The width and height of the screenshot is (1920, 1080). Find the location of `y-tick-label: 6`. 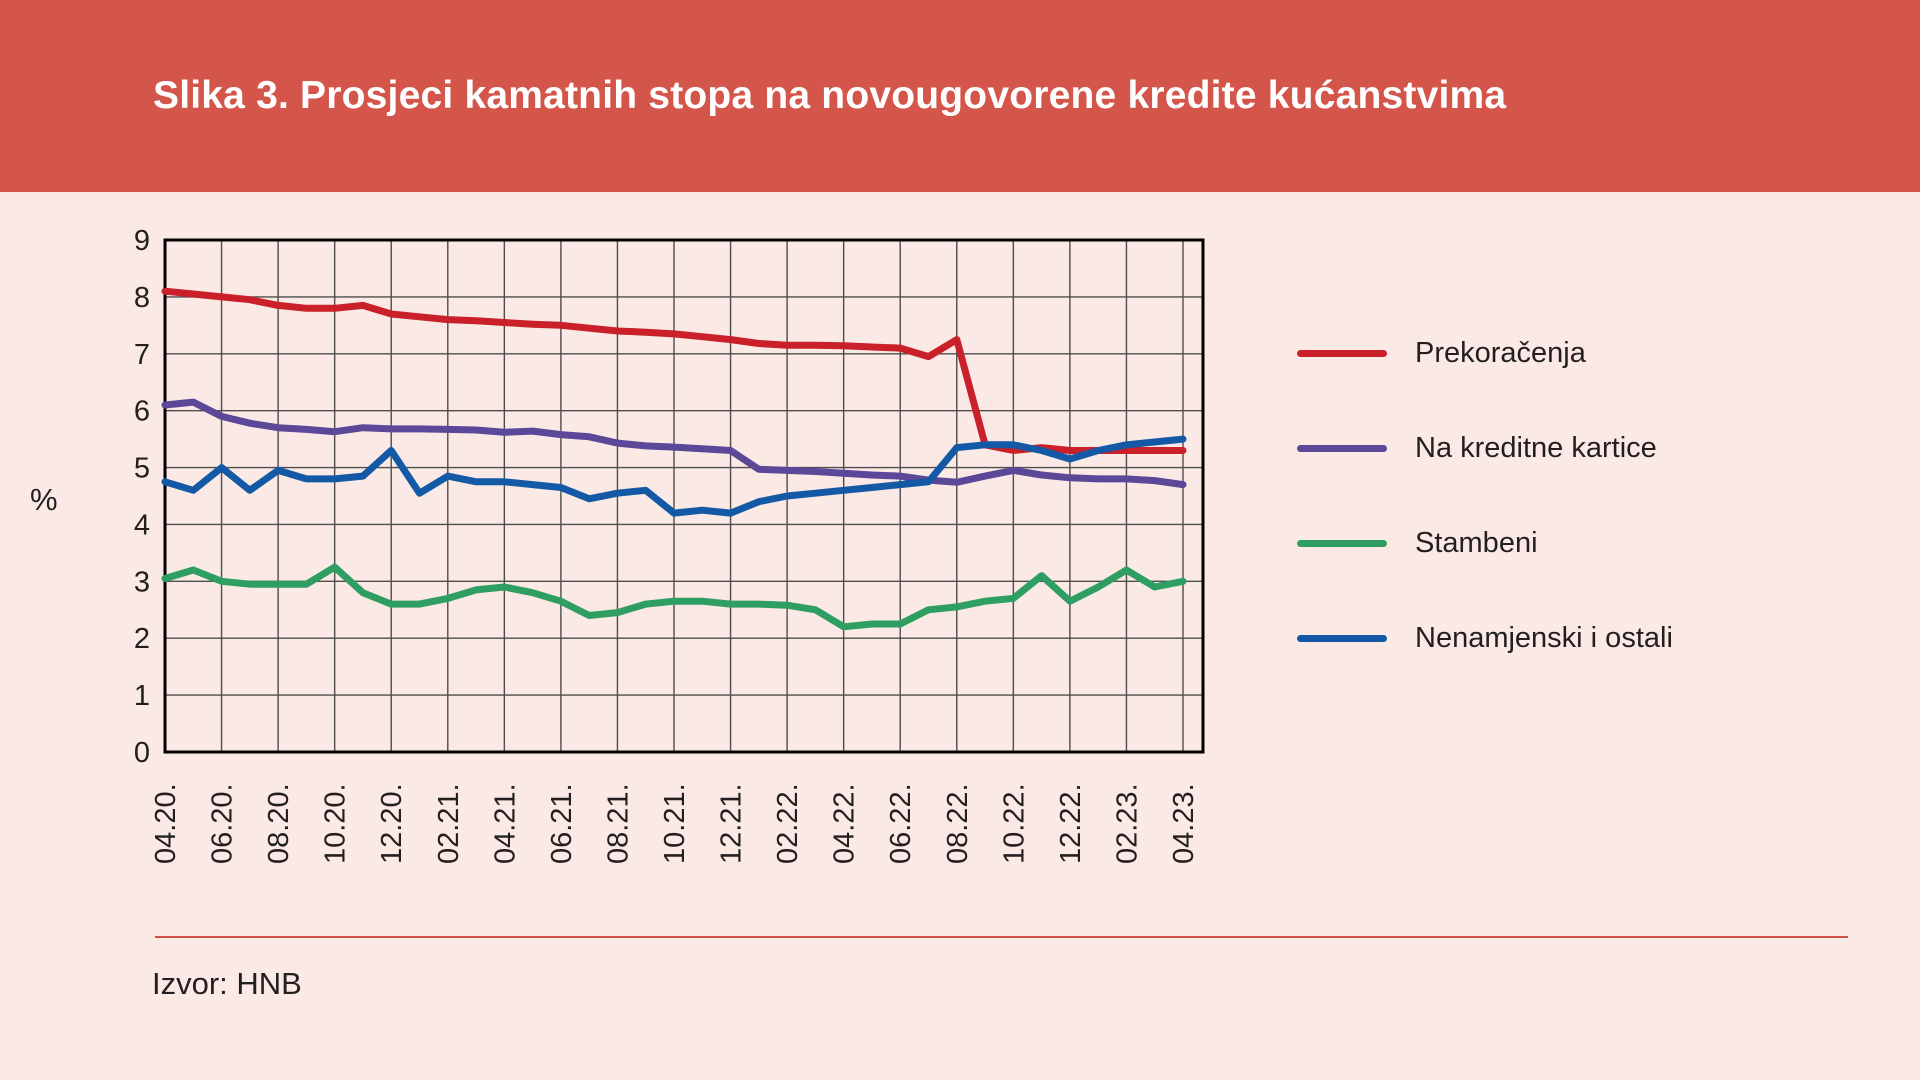

y-tick-label: 6 is located at coordinates (142, 412).